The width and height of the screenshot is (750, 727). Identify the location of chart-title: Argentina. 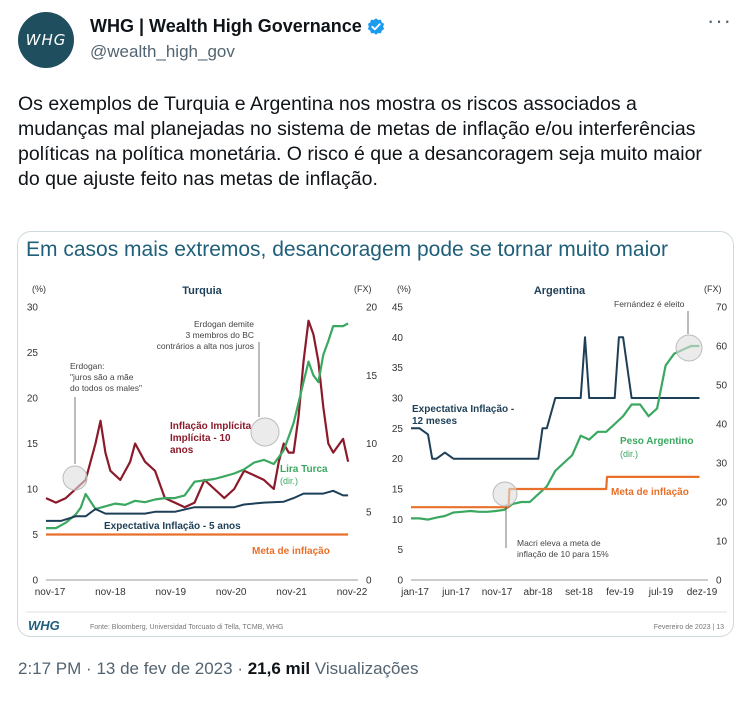
(560, 291).